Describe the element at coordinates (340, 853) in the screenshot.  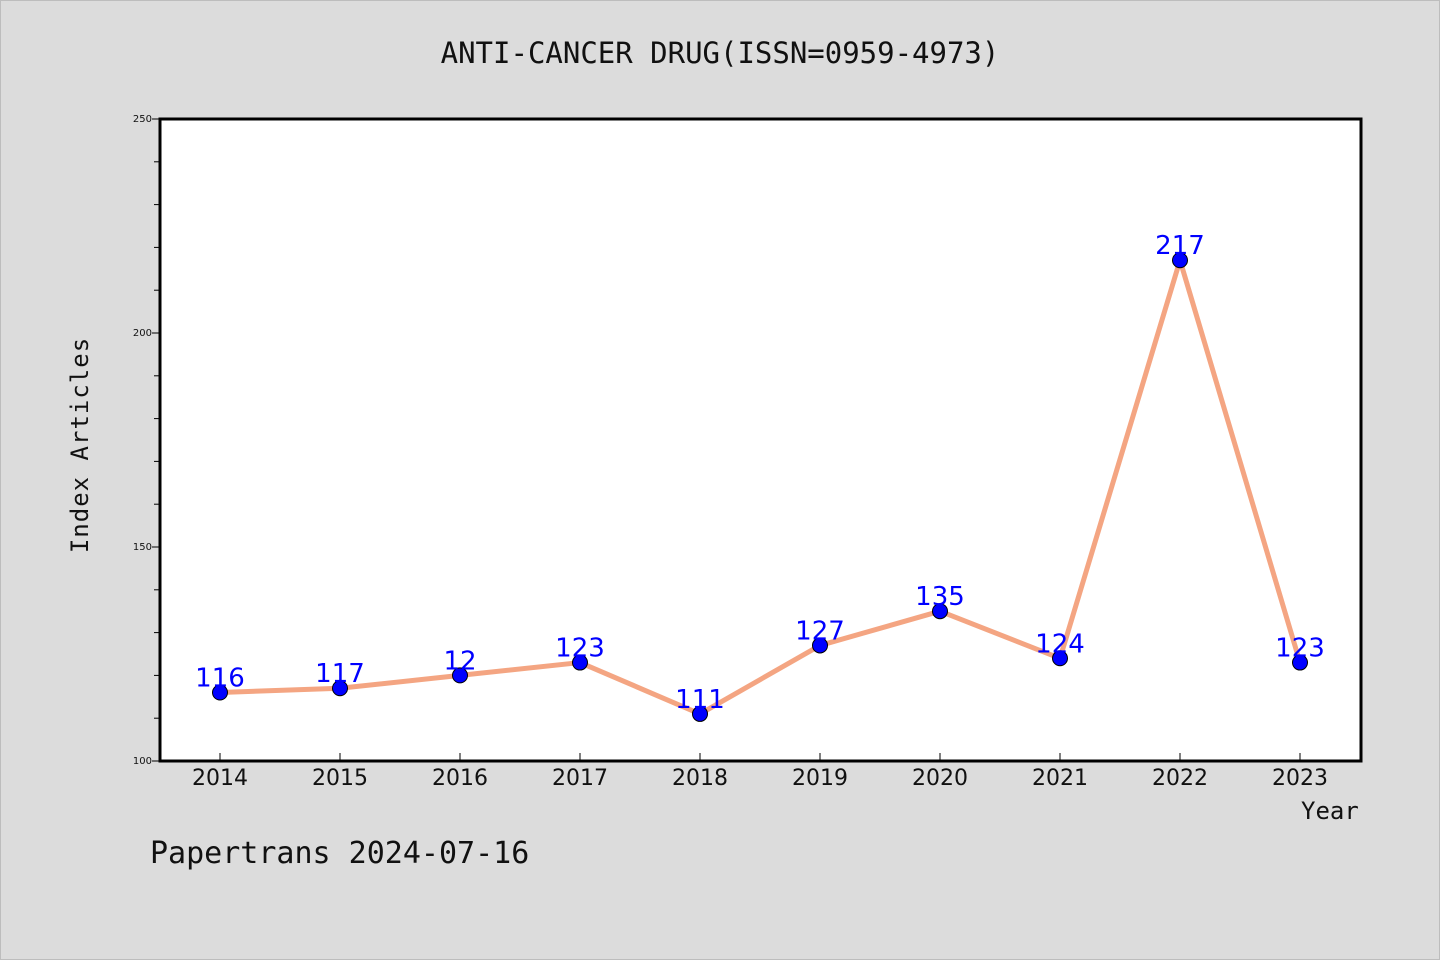
I see `footer-watermark: Papertrans 2024-07-16` at that location.